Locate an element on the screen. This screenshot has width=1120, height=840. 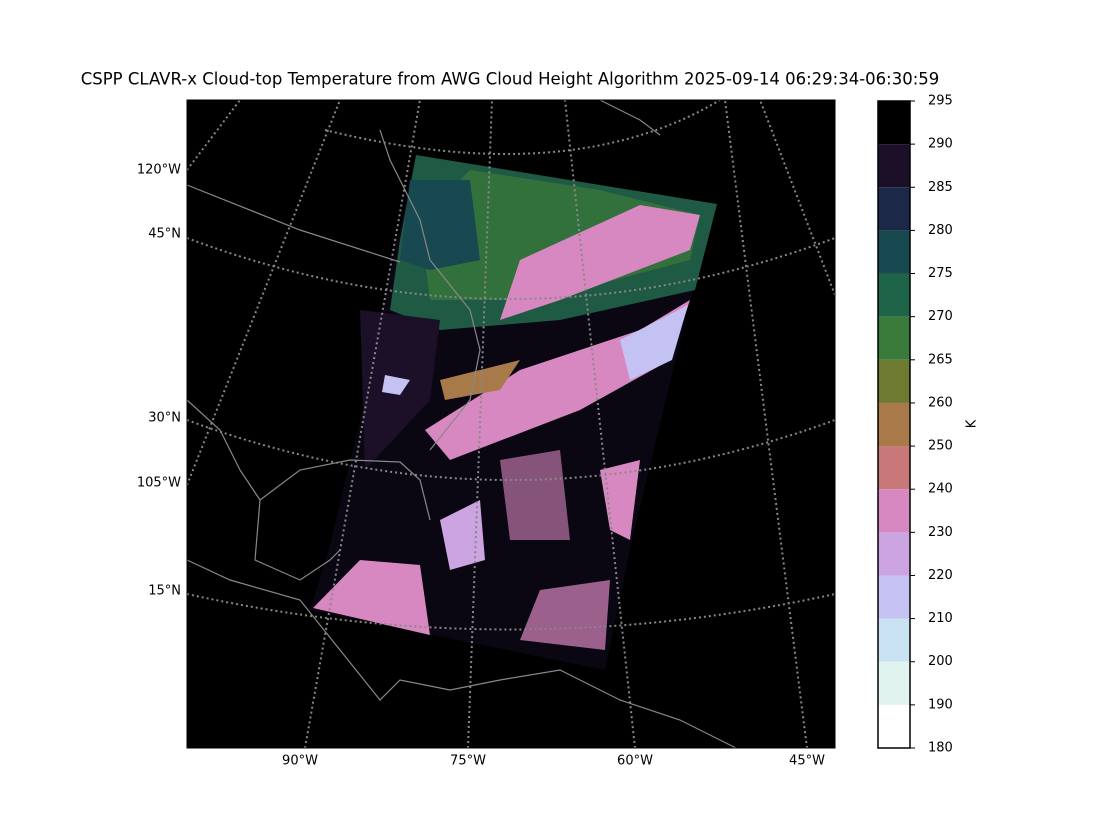
colorbar-tick-label: 260 is located at coordinates (940, 402).